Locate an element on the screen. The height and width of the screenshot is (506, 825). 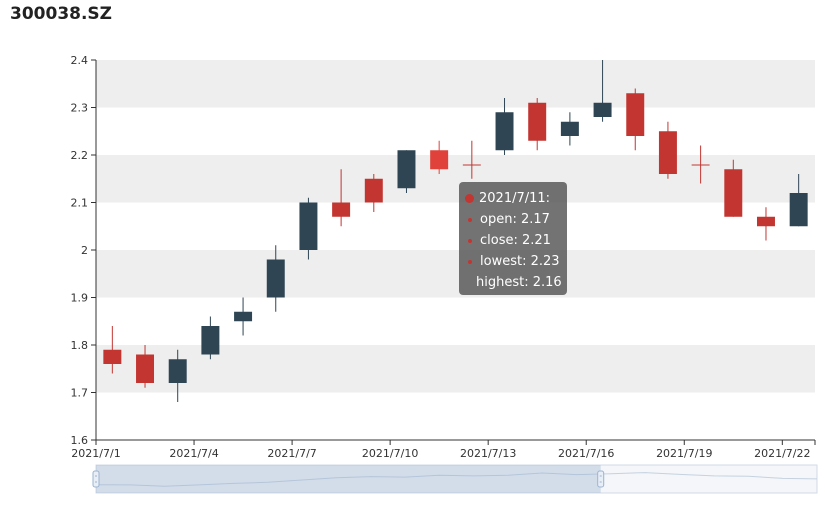
zoom-window is located at coordinates (348, 479).